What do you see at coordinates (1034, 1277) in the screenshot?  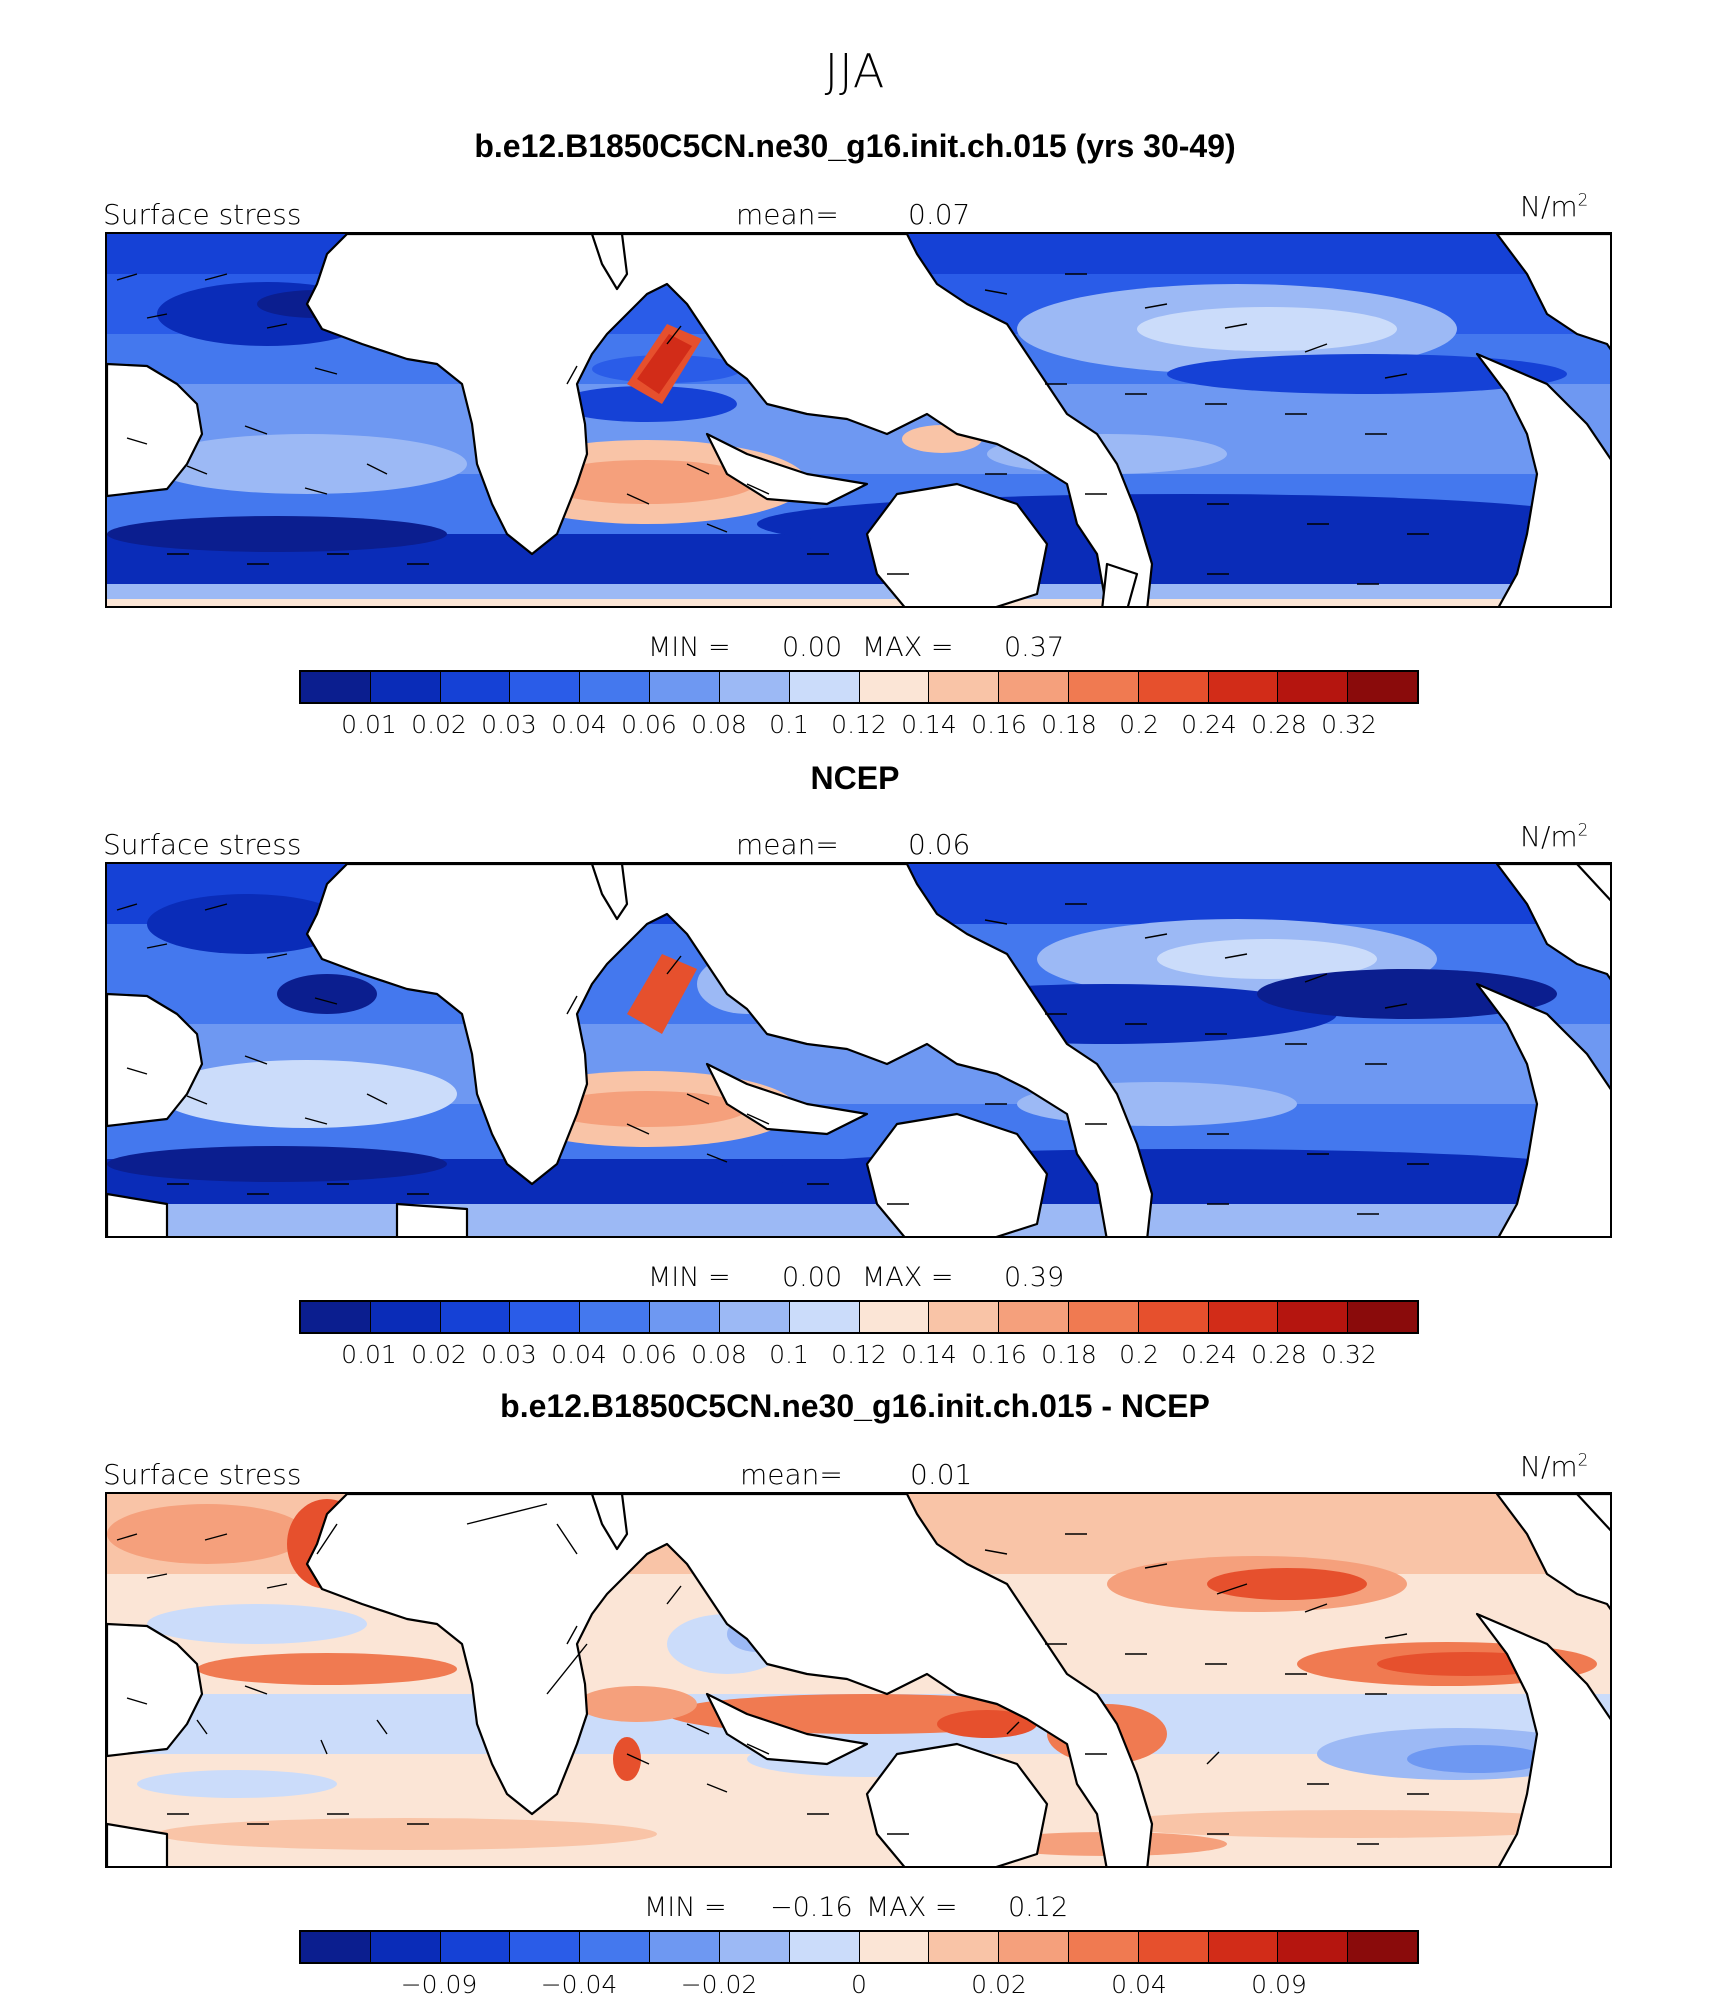 I see `panel-max-value: 0.39` at bounding box center [1034, 1277].